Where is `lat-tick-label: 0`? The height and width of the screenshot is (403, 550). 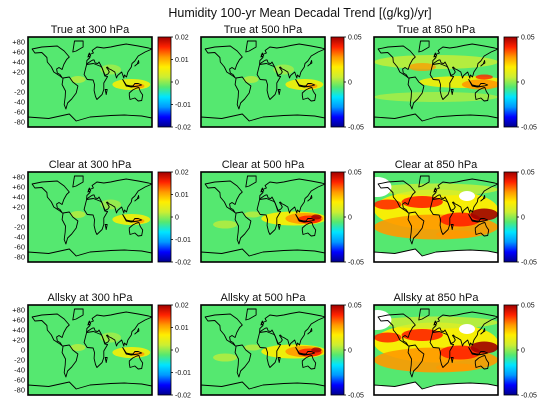 lat-tick-label: 0 is located at coordinates (23, 217).